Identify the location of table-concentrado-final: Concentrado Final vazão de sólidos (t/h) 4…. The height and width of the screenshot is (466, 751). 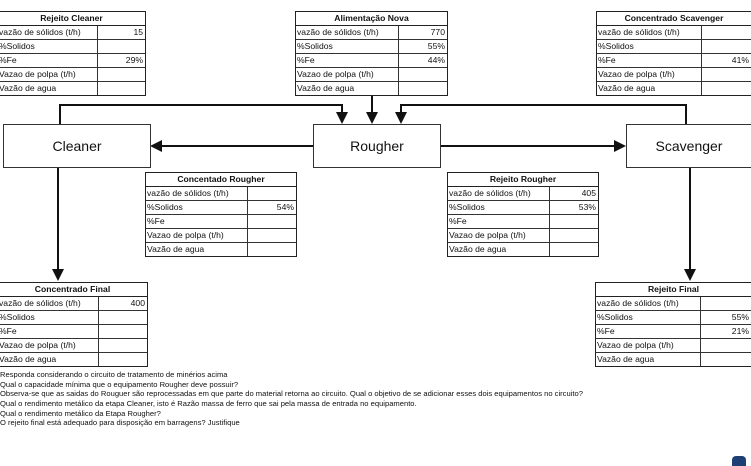
(74, 324).